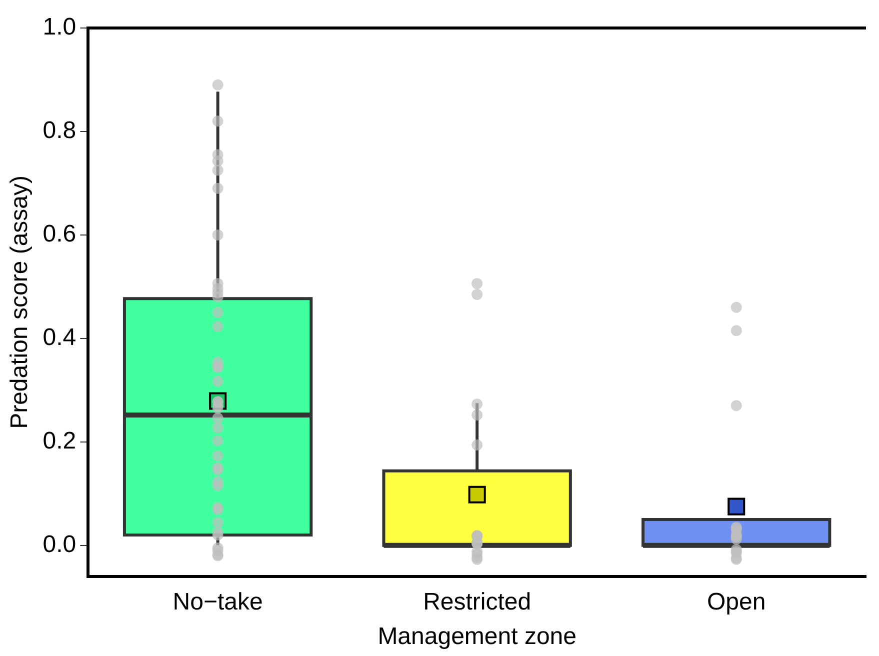 This screenshot has width=879, height=656. What do you see at coordinates (59, 27) in the screenshot?
I see `y-tick-label: 1.0` at bounding box center [59, 27].